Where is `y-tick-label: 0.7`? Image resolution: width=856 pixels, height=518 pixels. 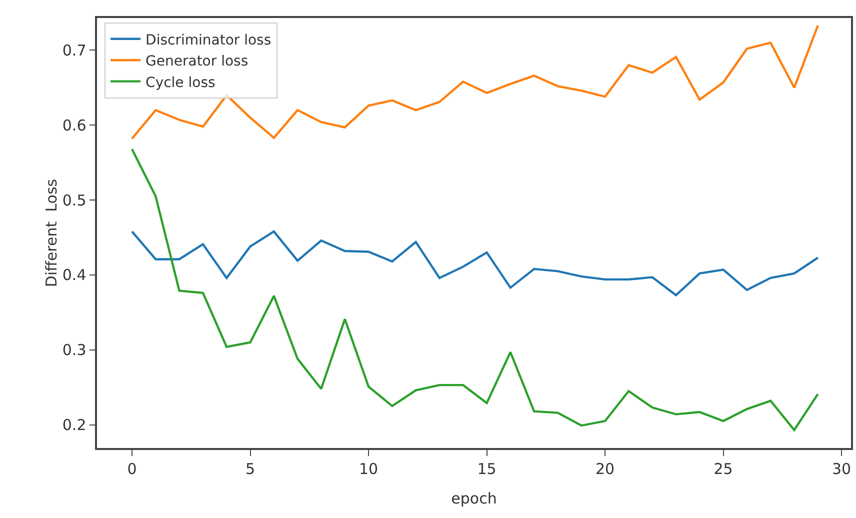 y-tick-label: 0.7 is located at coordinates (74, 50).